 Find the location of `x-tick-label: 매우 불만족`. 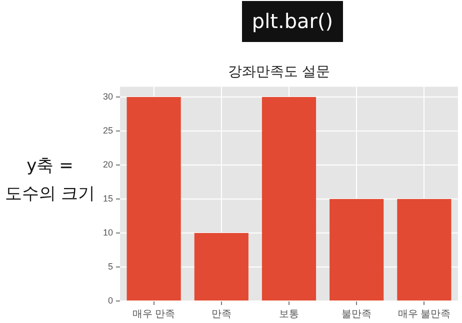

x-tick-label: 매우 불만족 is located at coordinates (424, 314).